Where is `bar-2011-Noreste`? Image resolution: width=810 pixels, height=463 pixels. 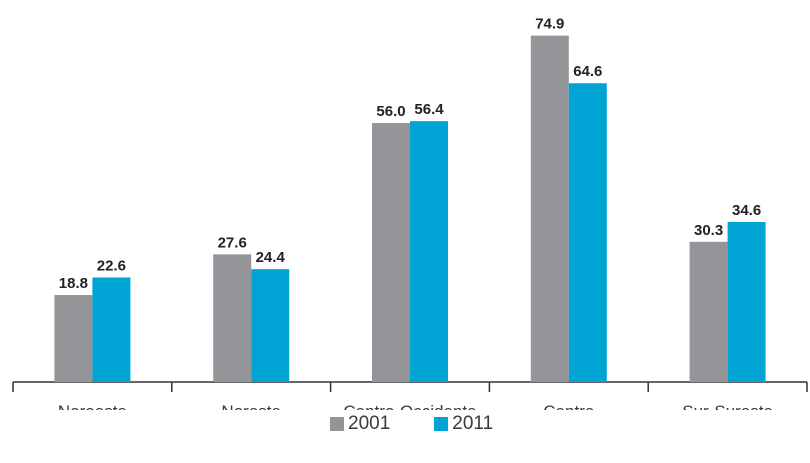 bar-2011-Noreste is located at coordinates (270, 325).